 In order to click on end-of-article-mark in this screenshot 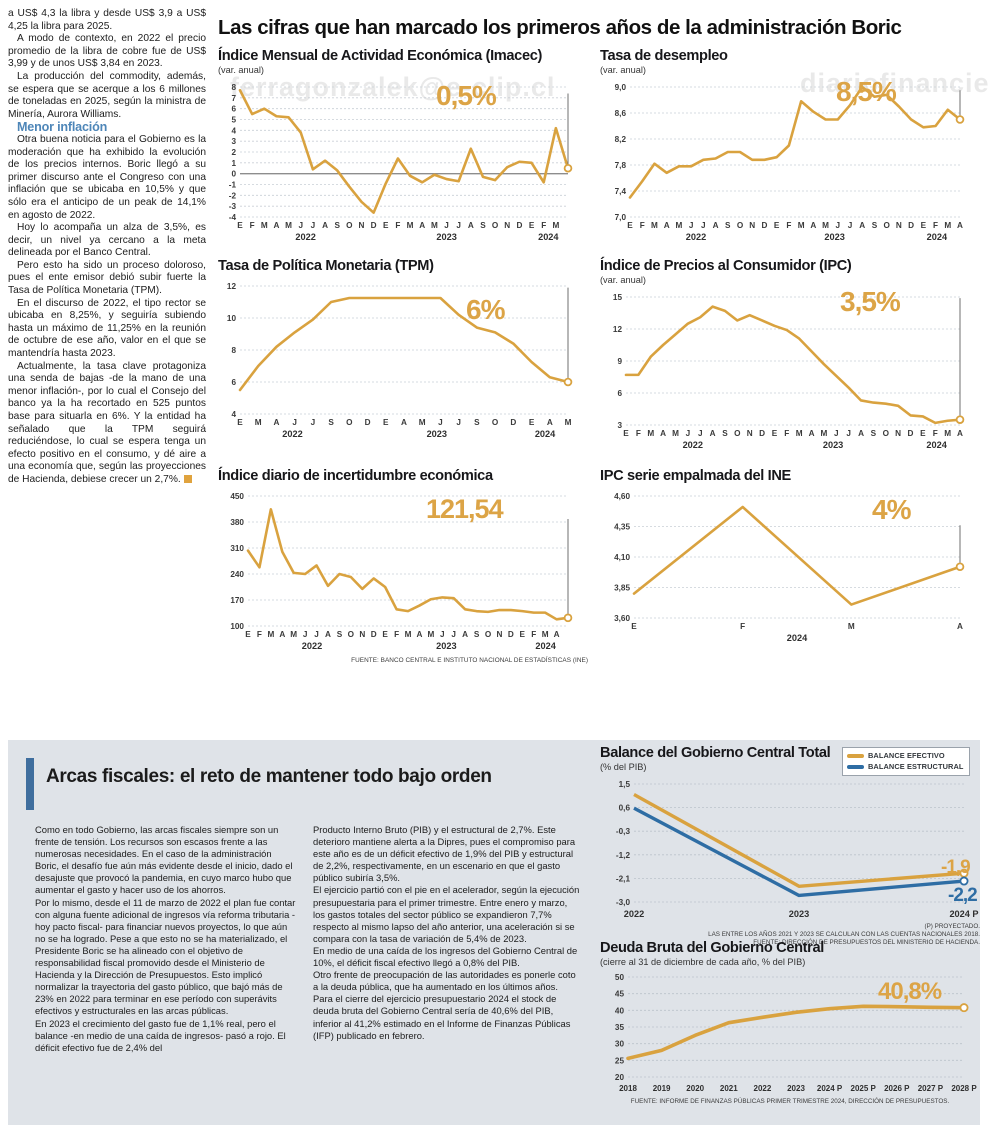, I will do `click(187, 478)`.